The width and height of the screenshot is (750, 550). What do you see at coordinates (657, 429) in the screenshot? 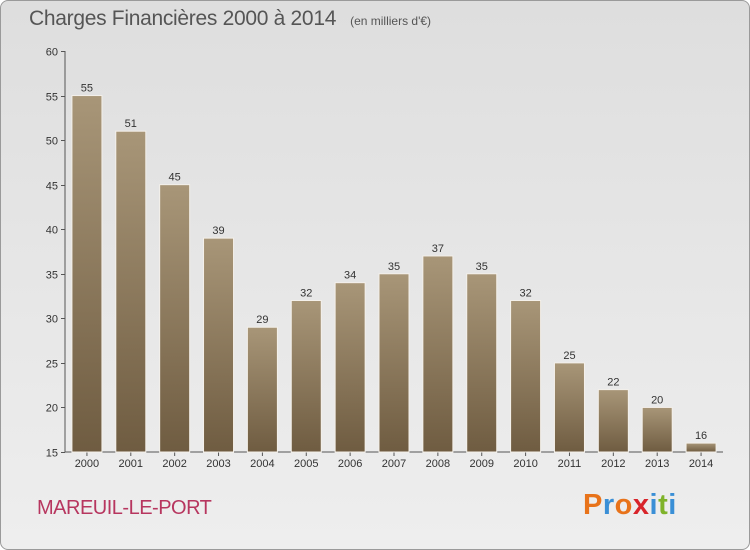
I see `bar-2013` at bounding box center [657, 429].